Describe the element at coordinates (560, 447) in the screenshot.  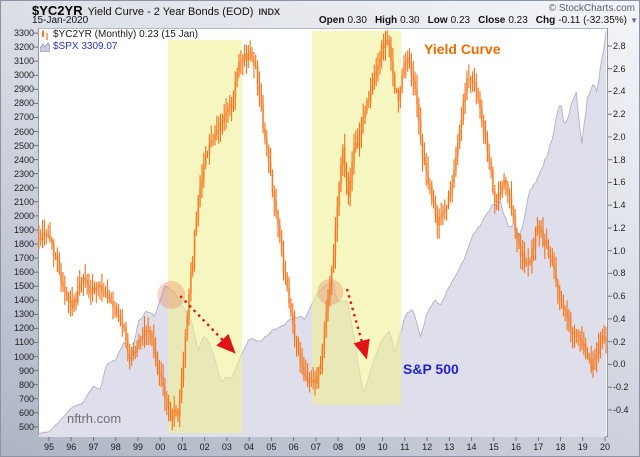
I see `x-axis-label: 18` at that location.